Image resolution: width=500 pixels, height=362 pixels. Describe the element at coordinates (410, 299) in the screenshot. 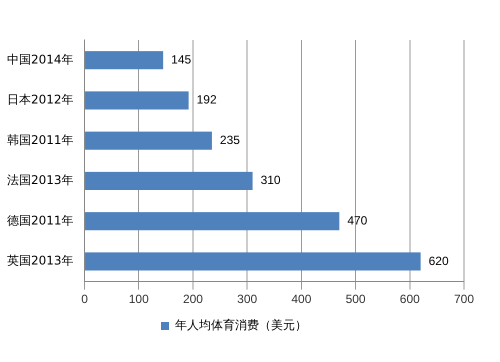

I see `x-tick-label: 600` at that location.